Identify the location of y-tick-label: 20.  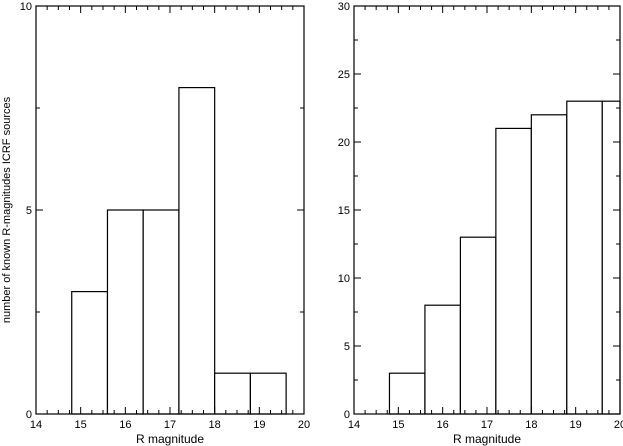
(344, 143).